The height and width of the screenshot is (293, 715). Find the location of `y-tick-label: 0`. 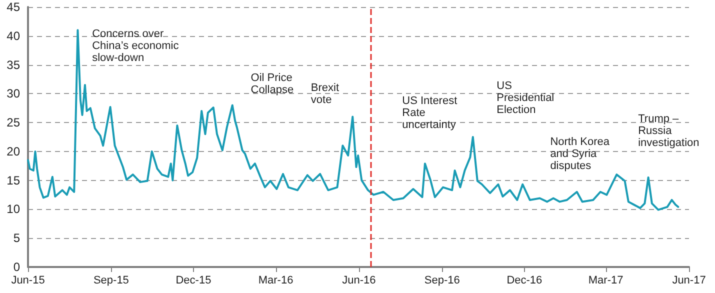

y-tick-label: 0 is located at coordinates (16, 267).